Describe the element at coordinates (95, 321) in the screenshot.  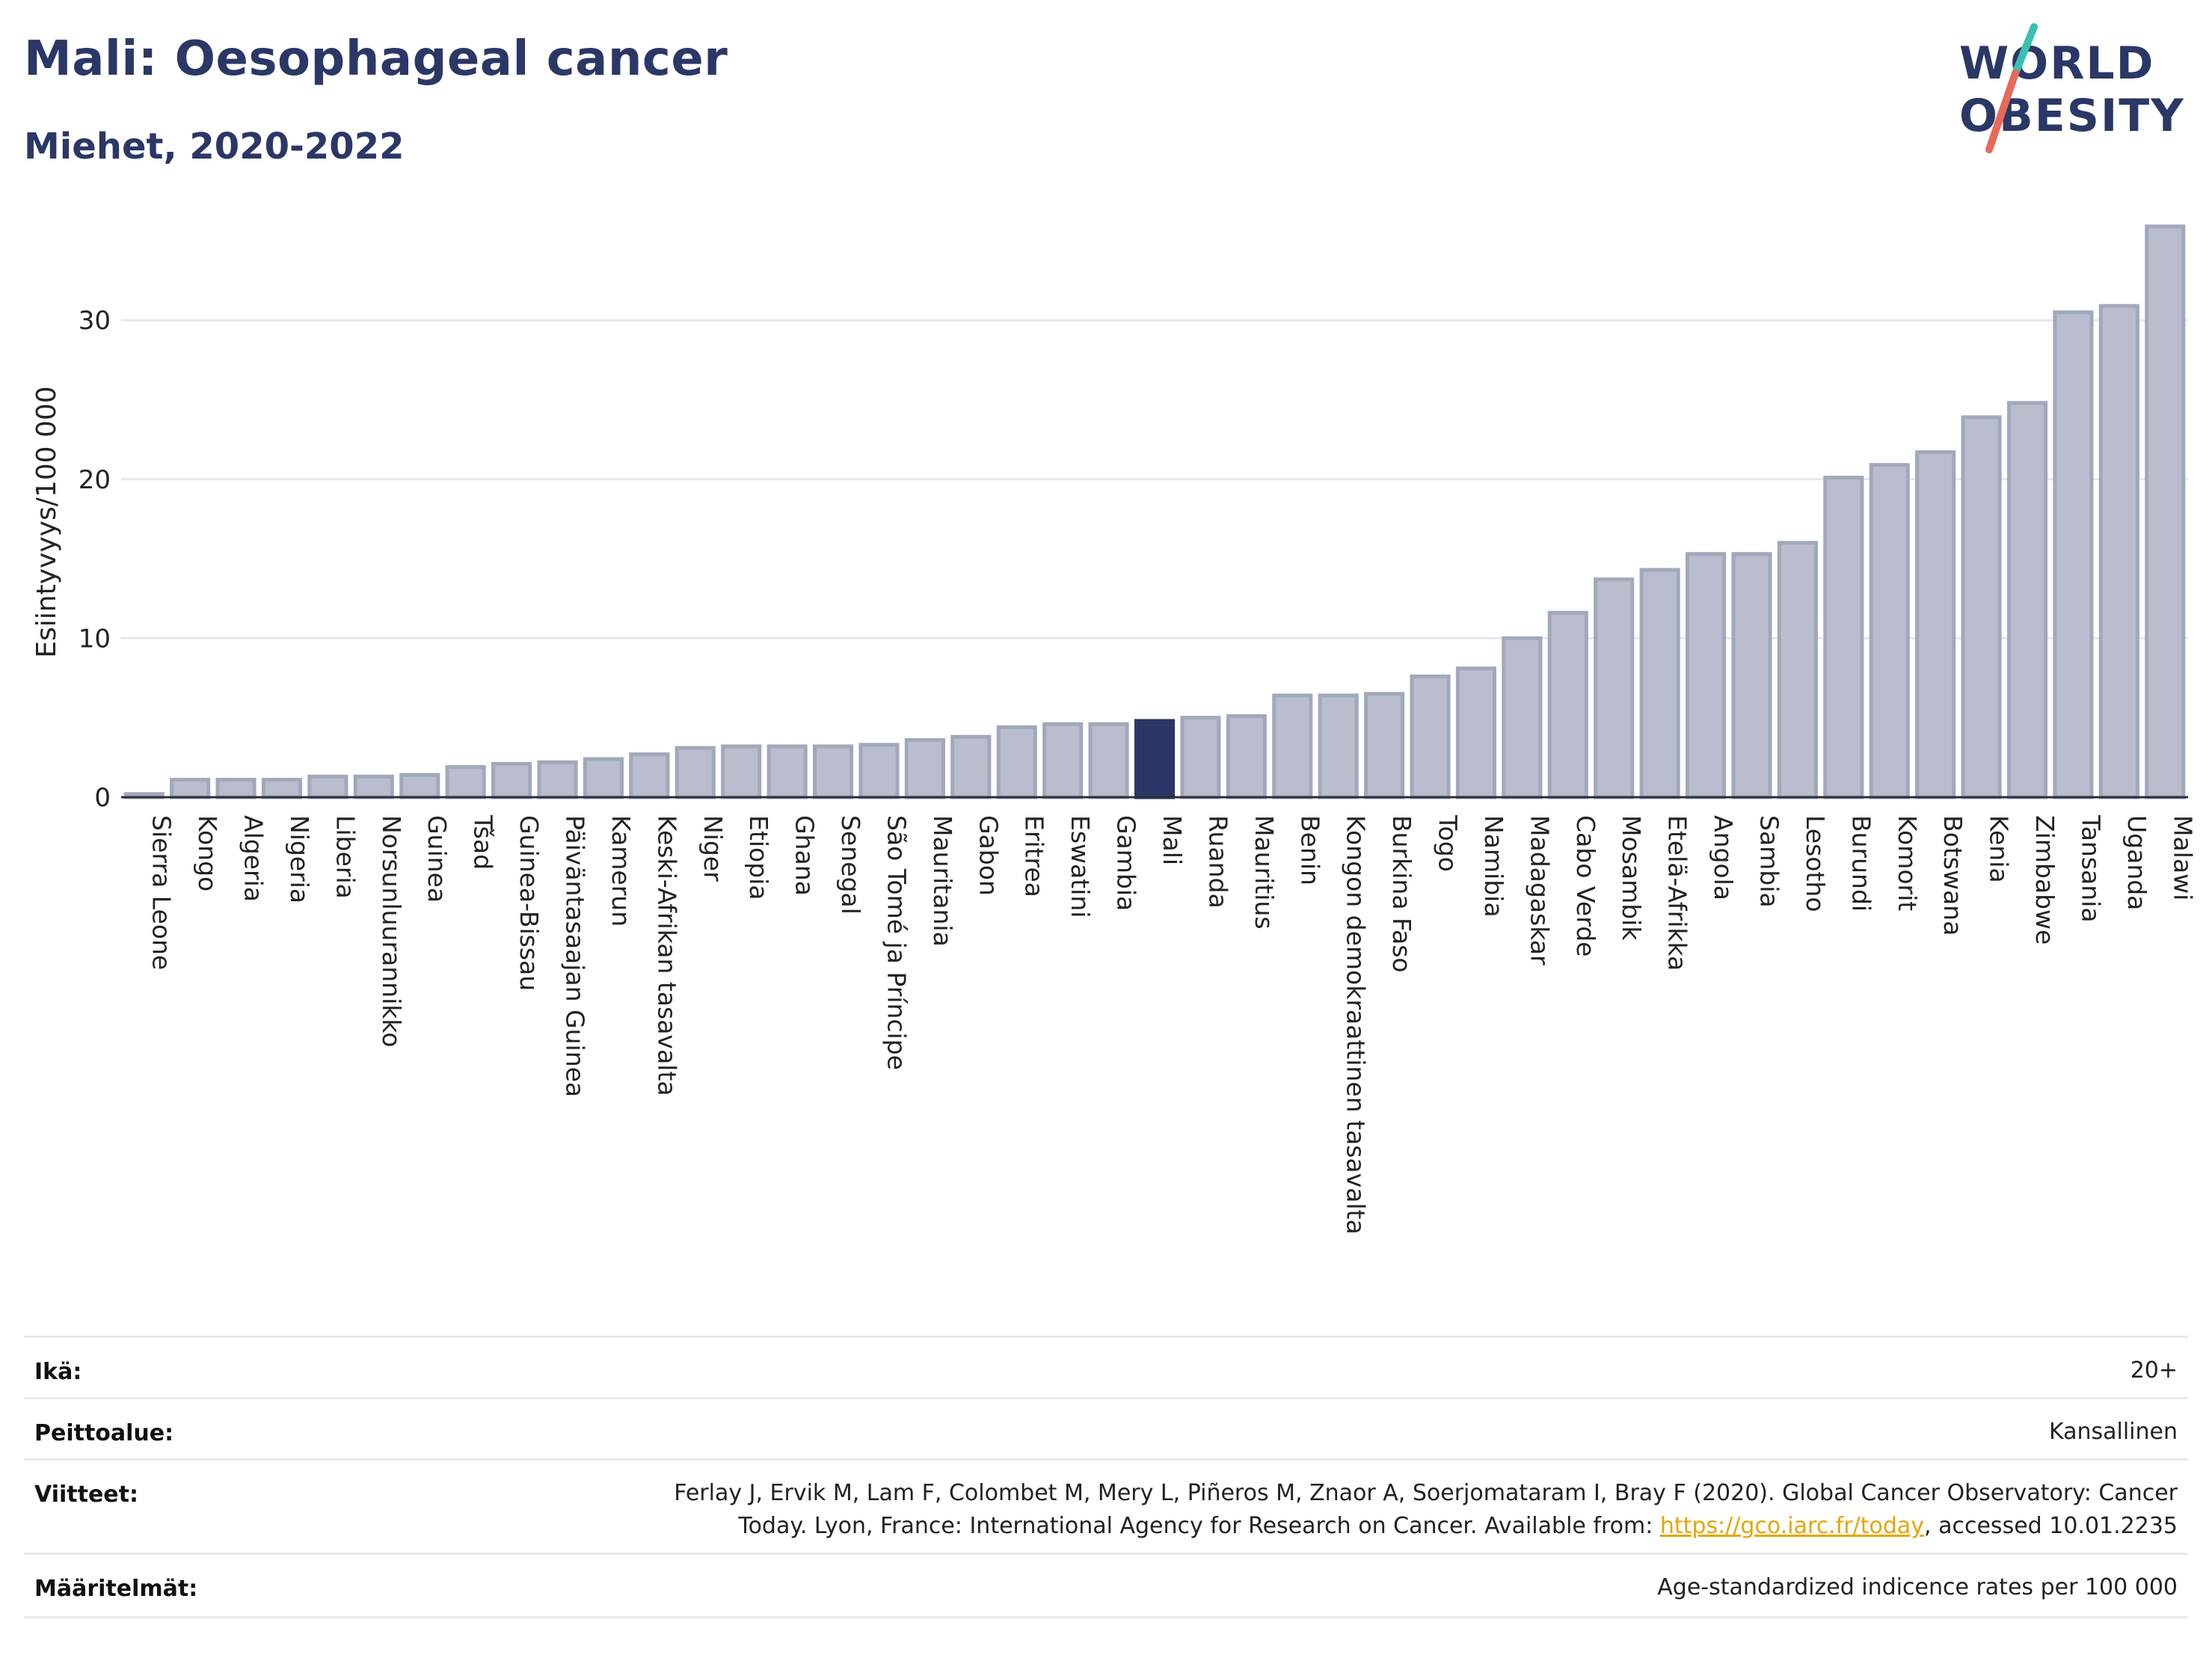
I see `y-tick-label: 30` at that location.